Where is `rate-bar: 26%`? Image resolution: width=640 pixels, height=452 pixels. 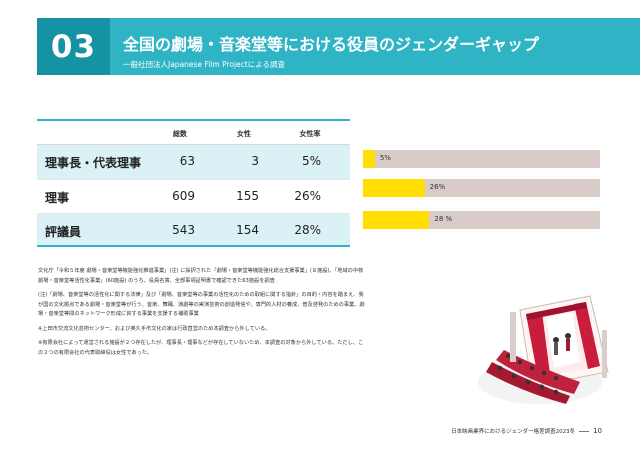
rate-bar: 26% is located at coordinates (481, 188).